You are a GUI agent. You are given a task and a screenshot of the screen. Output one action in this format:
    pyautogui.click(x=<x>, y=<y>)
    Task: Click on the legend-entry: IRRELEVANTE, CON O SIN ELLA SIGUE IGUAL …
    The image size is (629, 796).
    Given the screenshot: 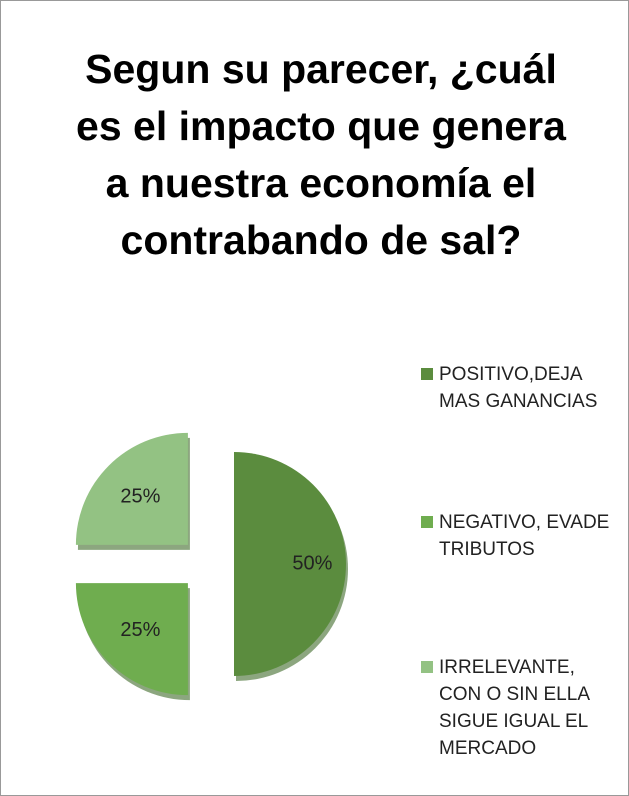 What is the action you would take?
    pyautogui.click(x=516, y=708)
    